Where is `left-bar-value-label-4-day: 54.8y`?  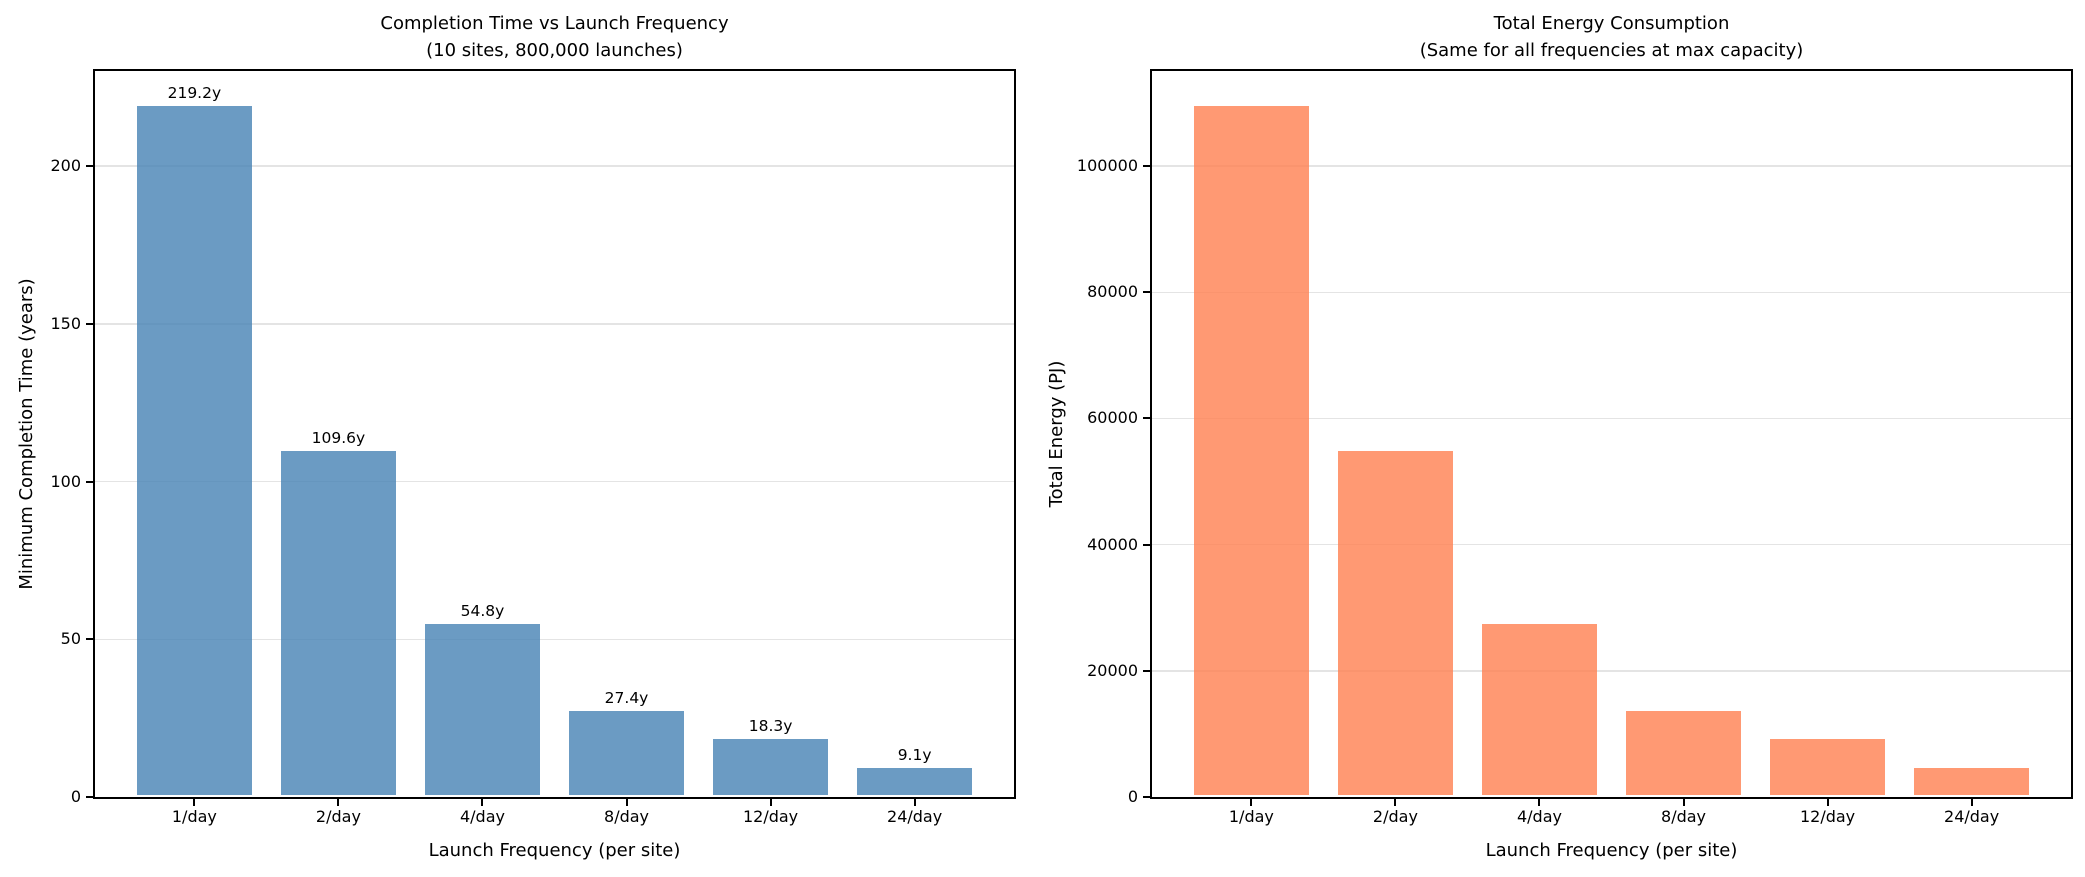 left-bar-value-label-4-day: 54.8y is located at coordinates (482, 611).